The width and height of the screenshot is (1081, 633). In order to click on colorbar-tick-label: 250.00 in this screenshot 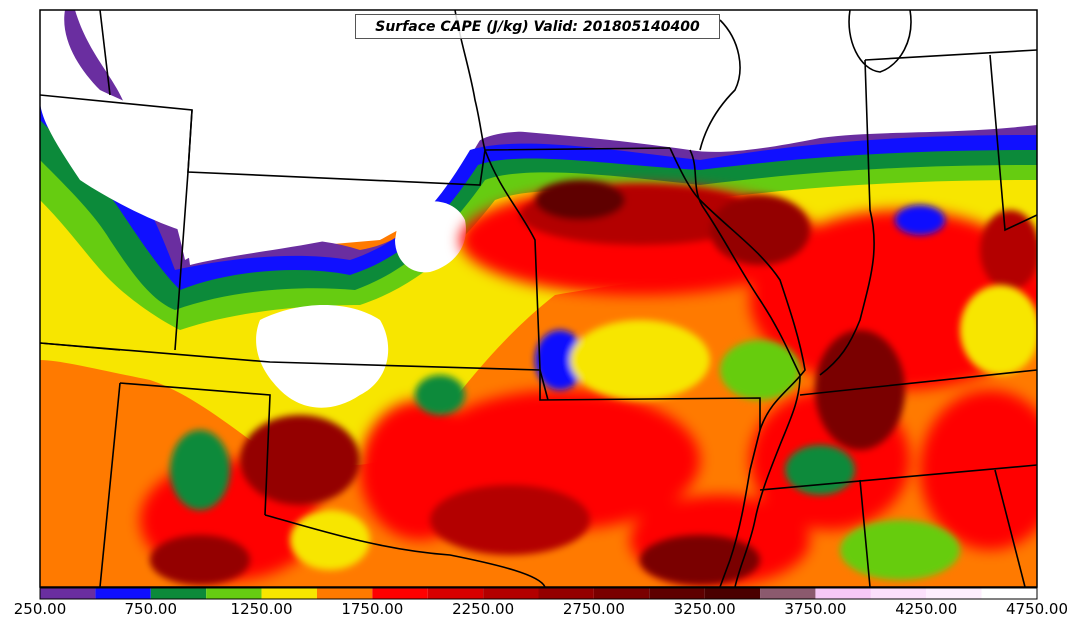, I will do `click(40, 609)`.